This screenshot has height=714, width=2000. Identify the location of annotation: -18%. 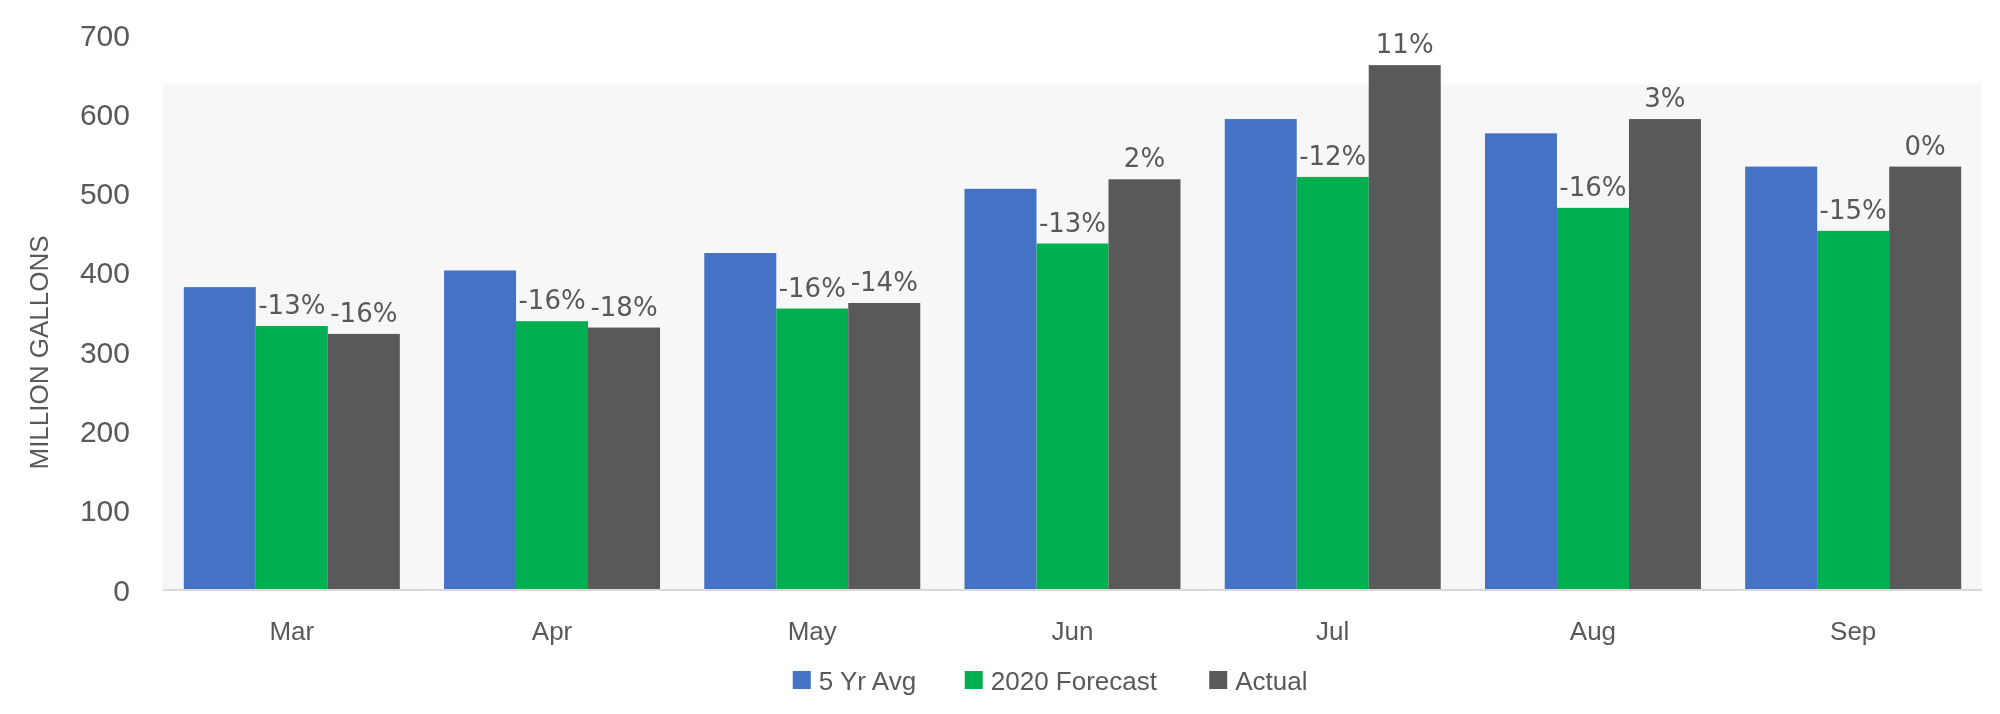
(624, 306).